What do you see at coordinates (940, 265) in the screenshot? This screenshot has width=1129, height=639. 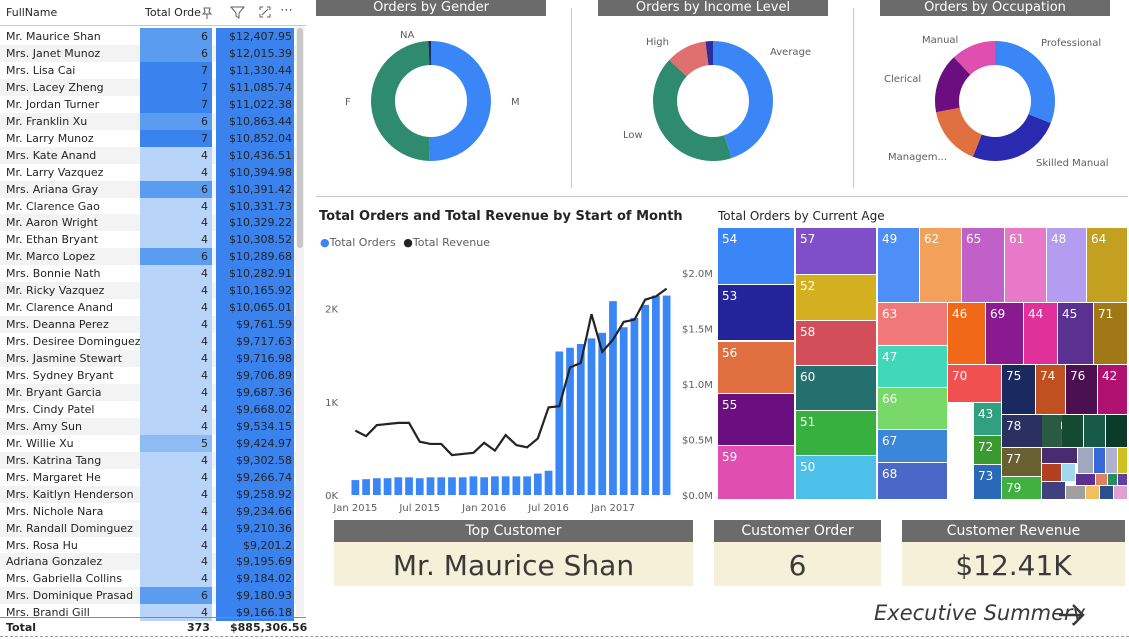 I see `treemap-cell: 62` at bounding box center [940, 265].